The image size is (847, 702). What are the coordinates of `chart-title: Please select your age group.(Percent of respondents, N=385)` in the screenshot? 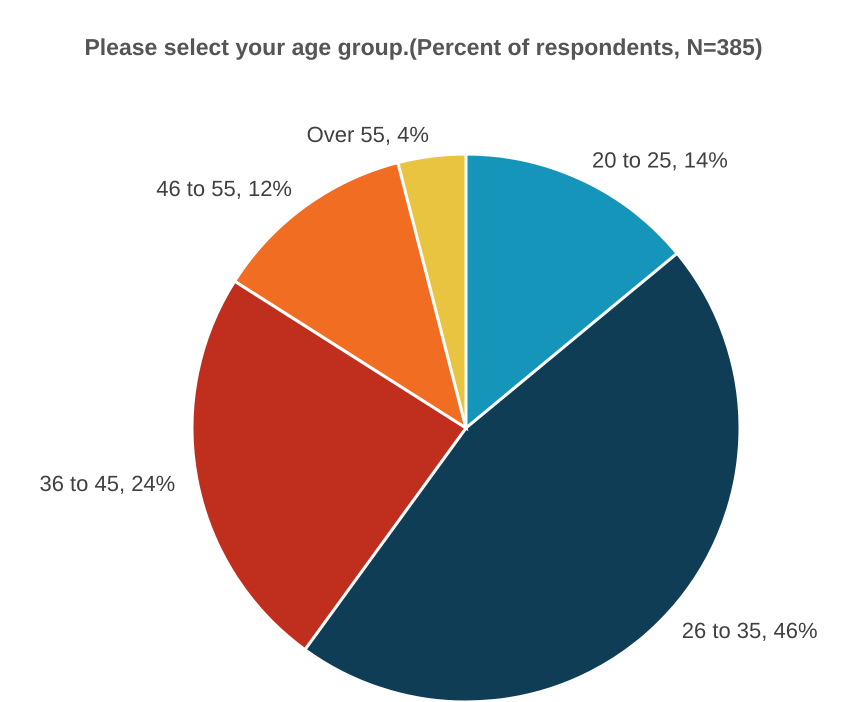 It's located at (423, 47).